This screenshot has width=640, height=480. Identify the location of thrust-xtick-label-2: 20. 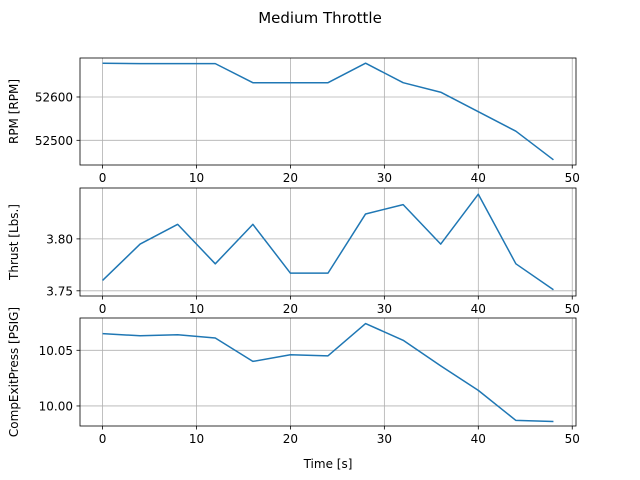
(290, 309).